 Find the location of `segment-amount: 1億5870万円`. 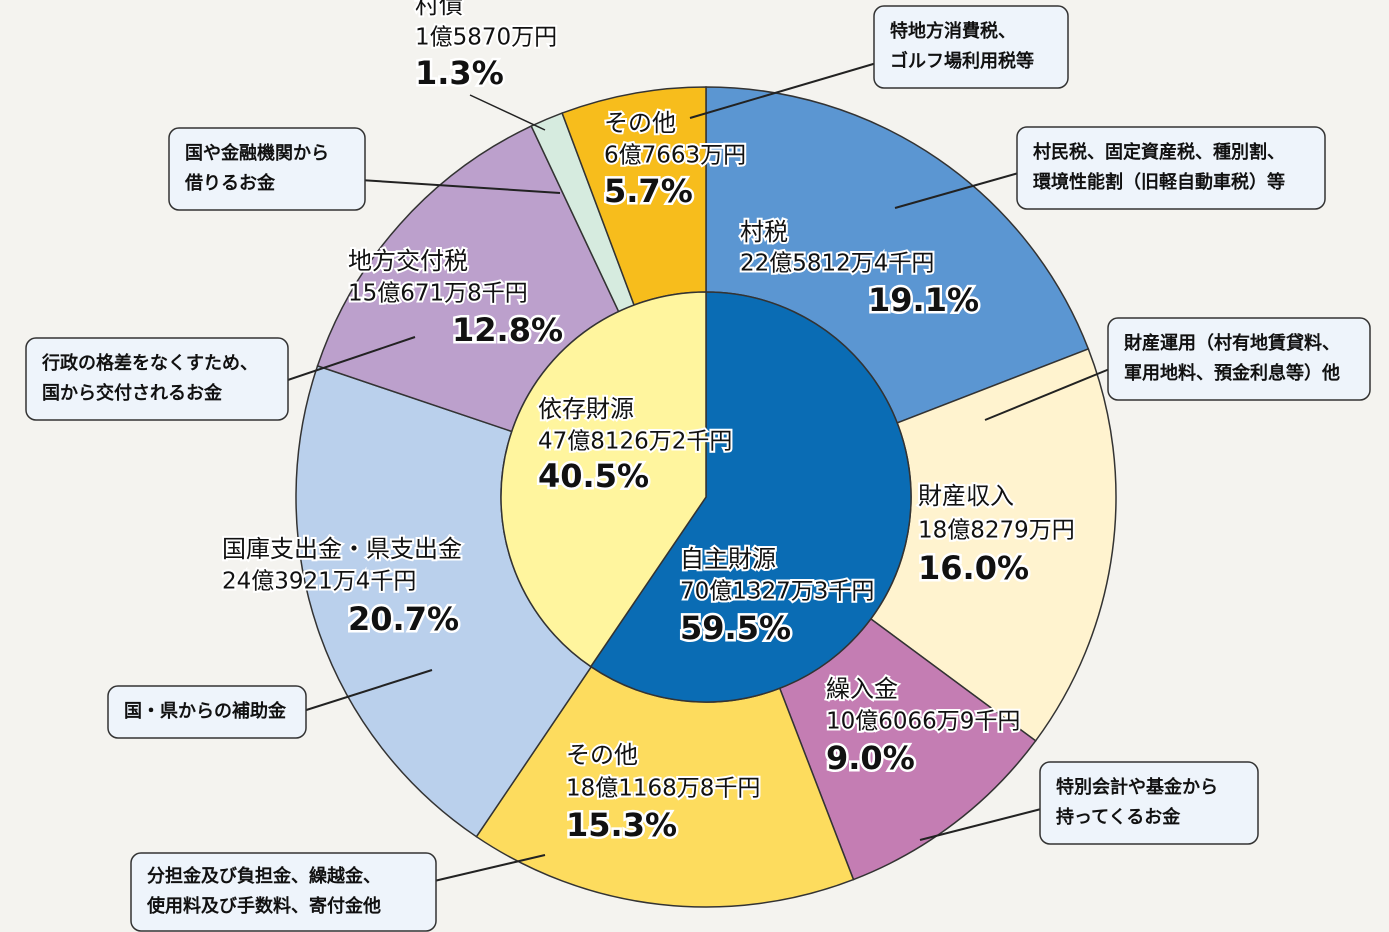

segment-amount: 1億5870万円 is located at coordinates (486, 38).